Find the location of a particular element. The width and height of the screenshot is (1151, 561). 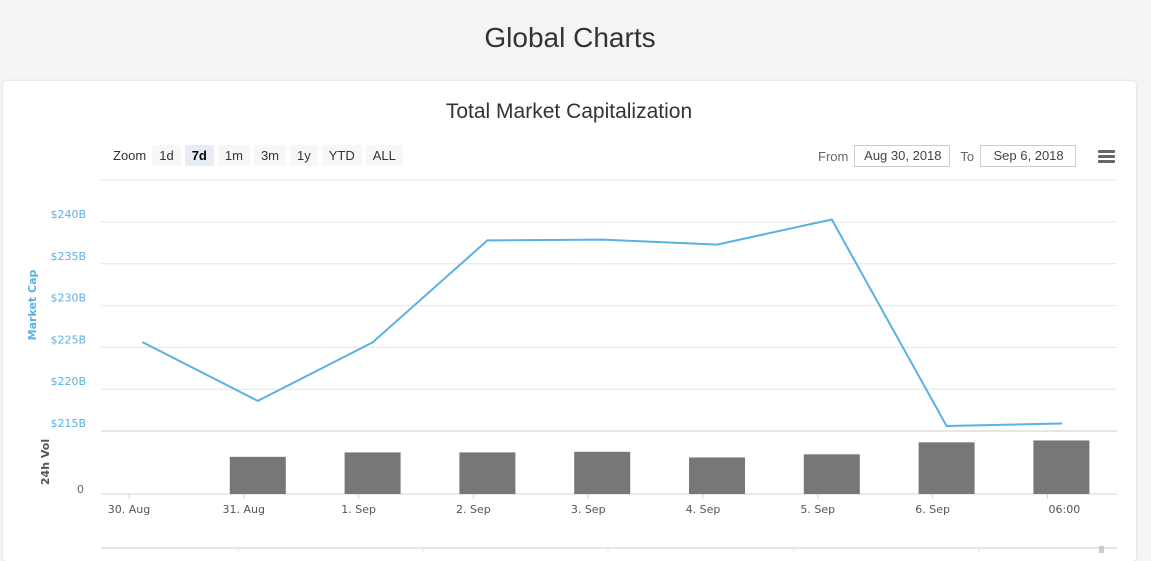

from-date-input: Aug 30, 2018 is located at coordinates (902, 156).